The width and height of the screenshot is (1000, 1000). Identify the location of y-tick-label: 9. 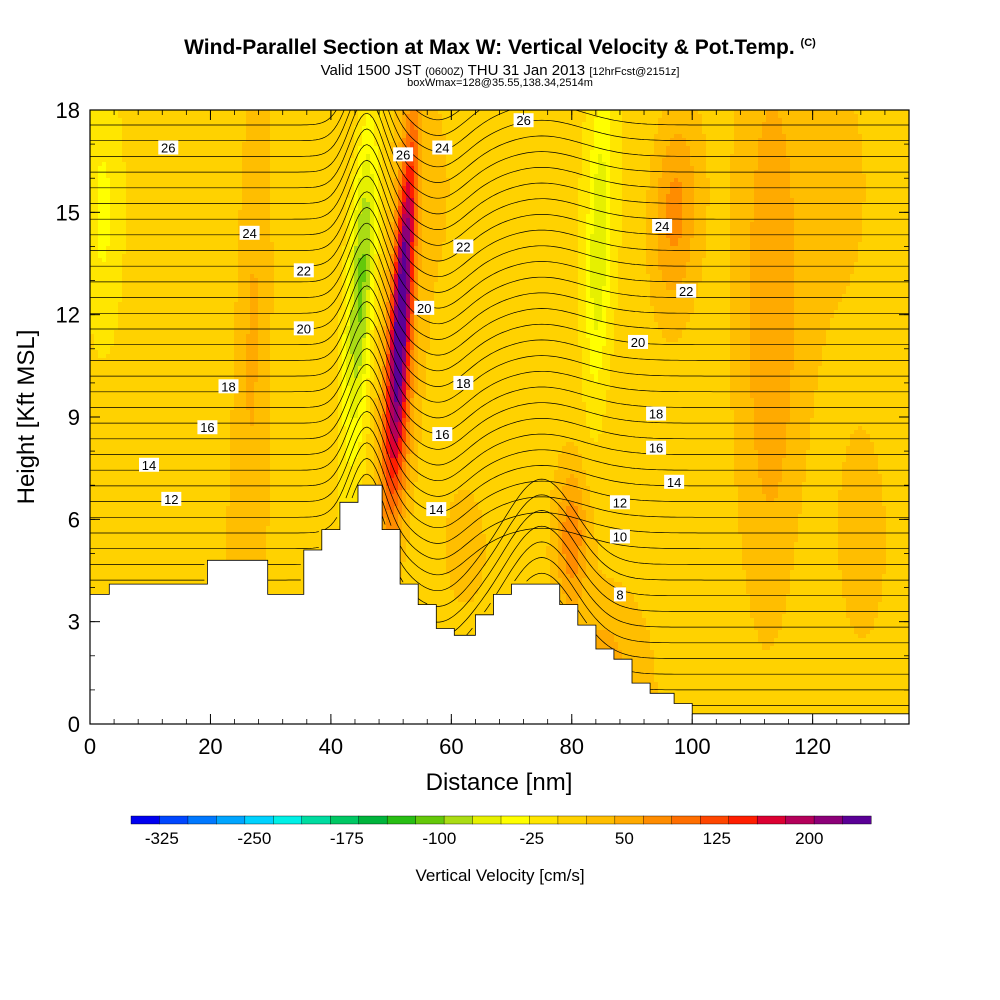
(74, 417).